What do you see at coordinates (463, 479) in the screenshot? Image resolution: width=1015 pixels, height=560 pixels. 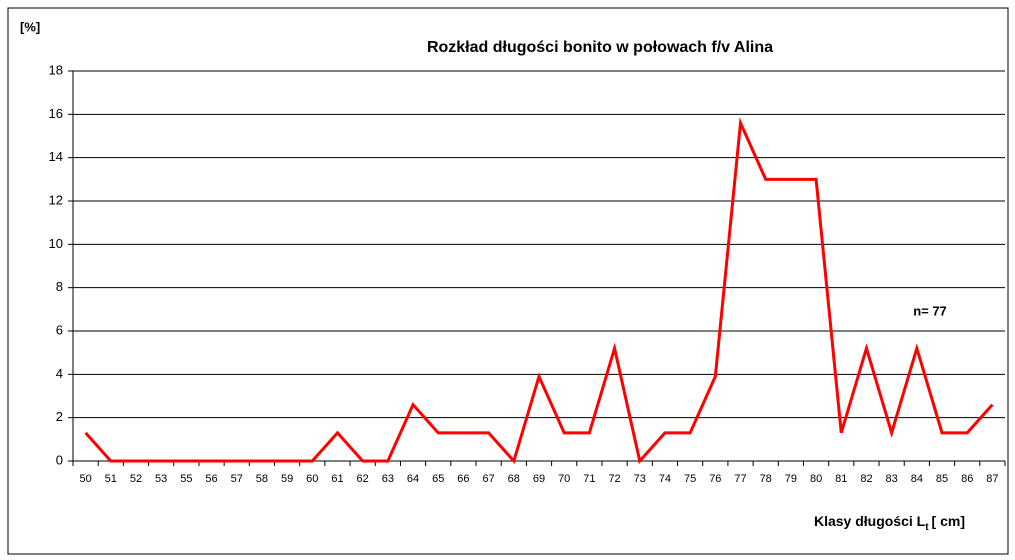 I see `x-tick-label: 66` at bounding box center [463, 479].